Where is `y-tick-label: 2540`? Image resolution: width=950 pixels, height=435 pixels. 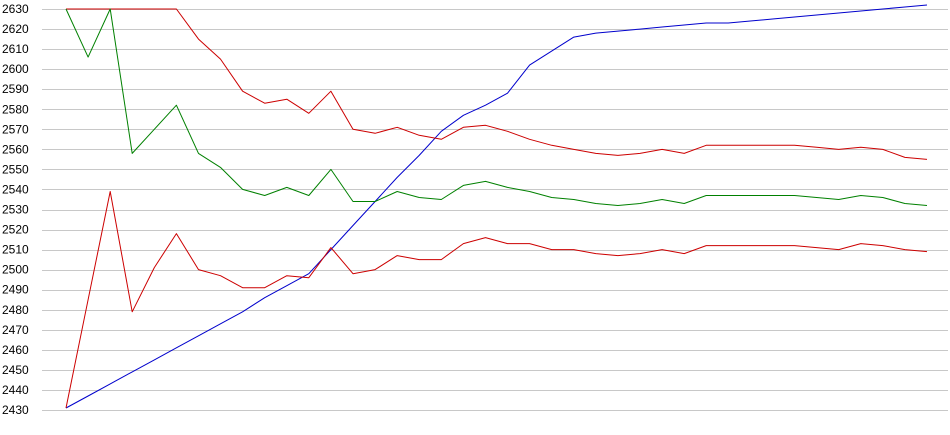 y-tick-label: 2540 is located at coordinates (15, 189).